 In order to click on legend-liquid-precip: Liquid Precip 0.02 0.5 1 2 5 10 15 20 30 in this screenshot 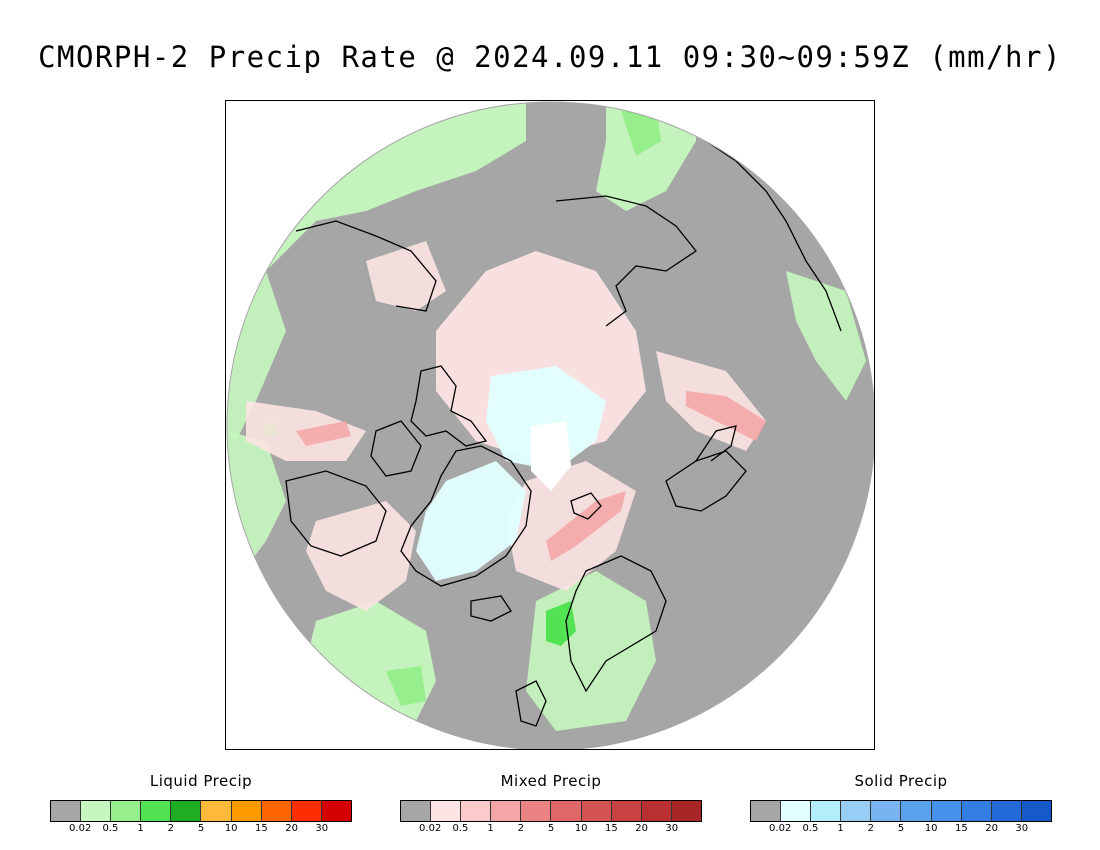, I will do `click(201, 804)`.